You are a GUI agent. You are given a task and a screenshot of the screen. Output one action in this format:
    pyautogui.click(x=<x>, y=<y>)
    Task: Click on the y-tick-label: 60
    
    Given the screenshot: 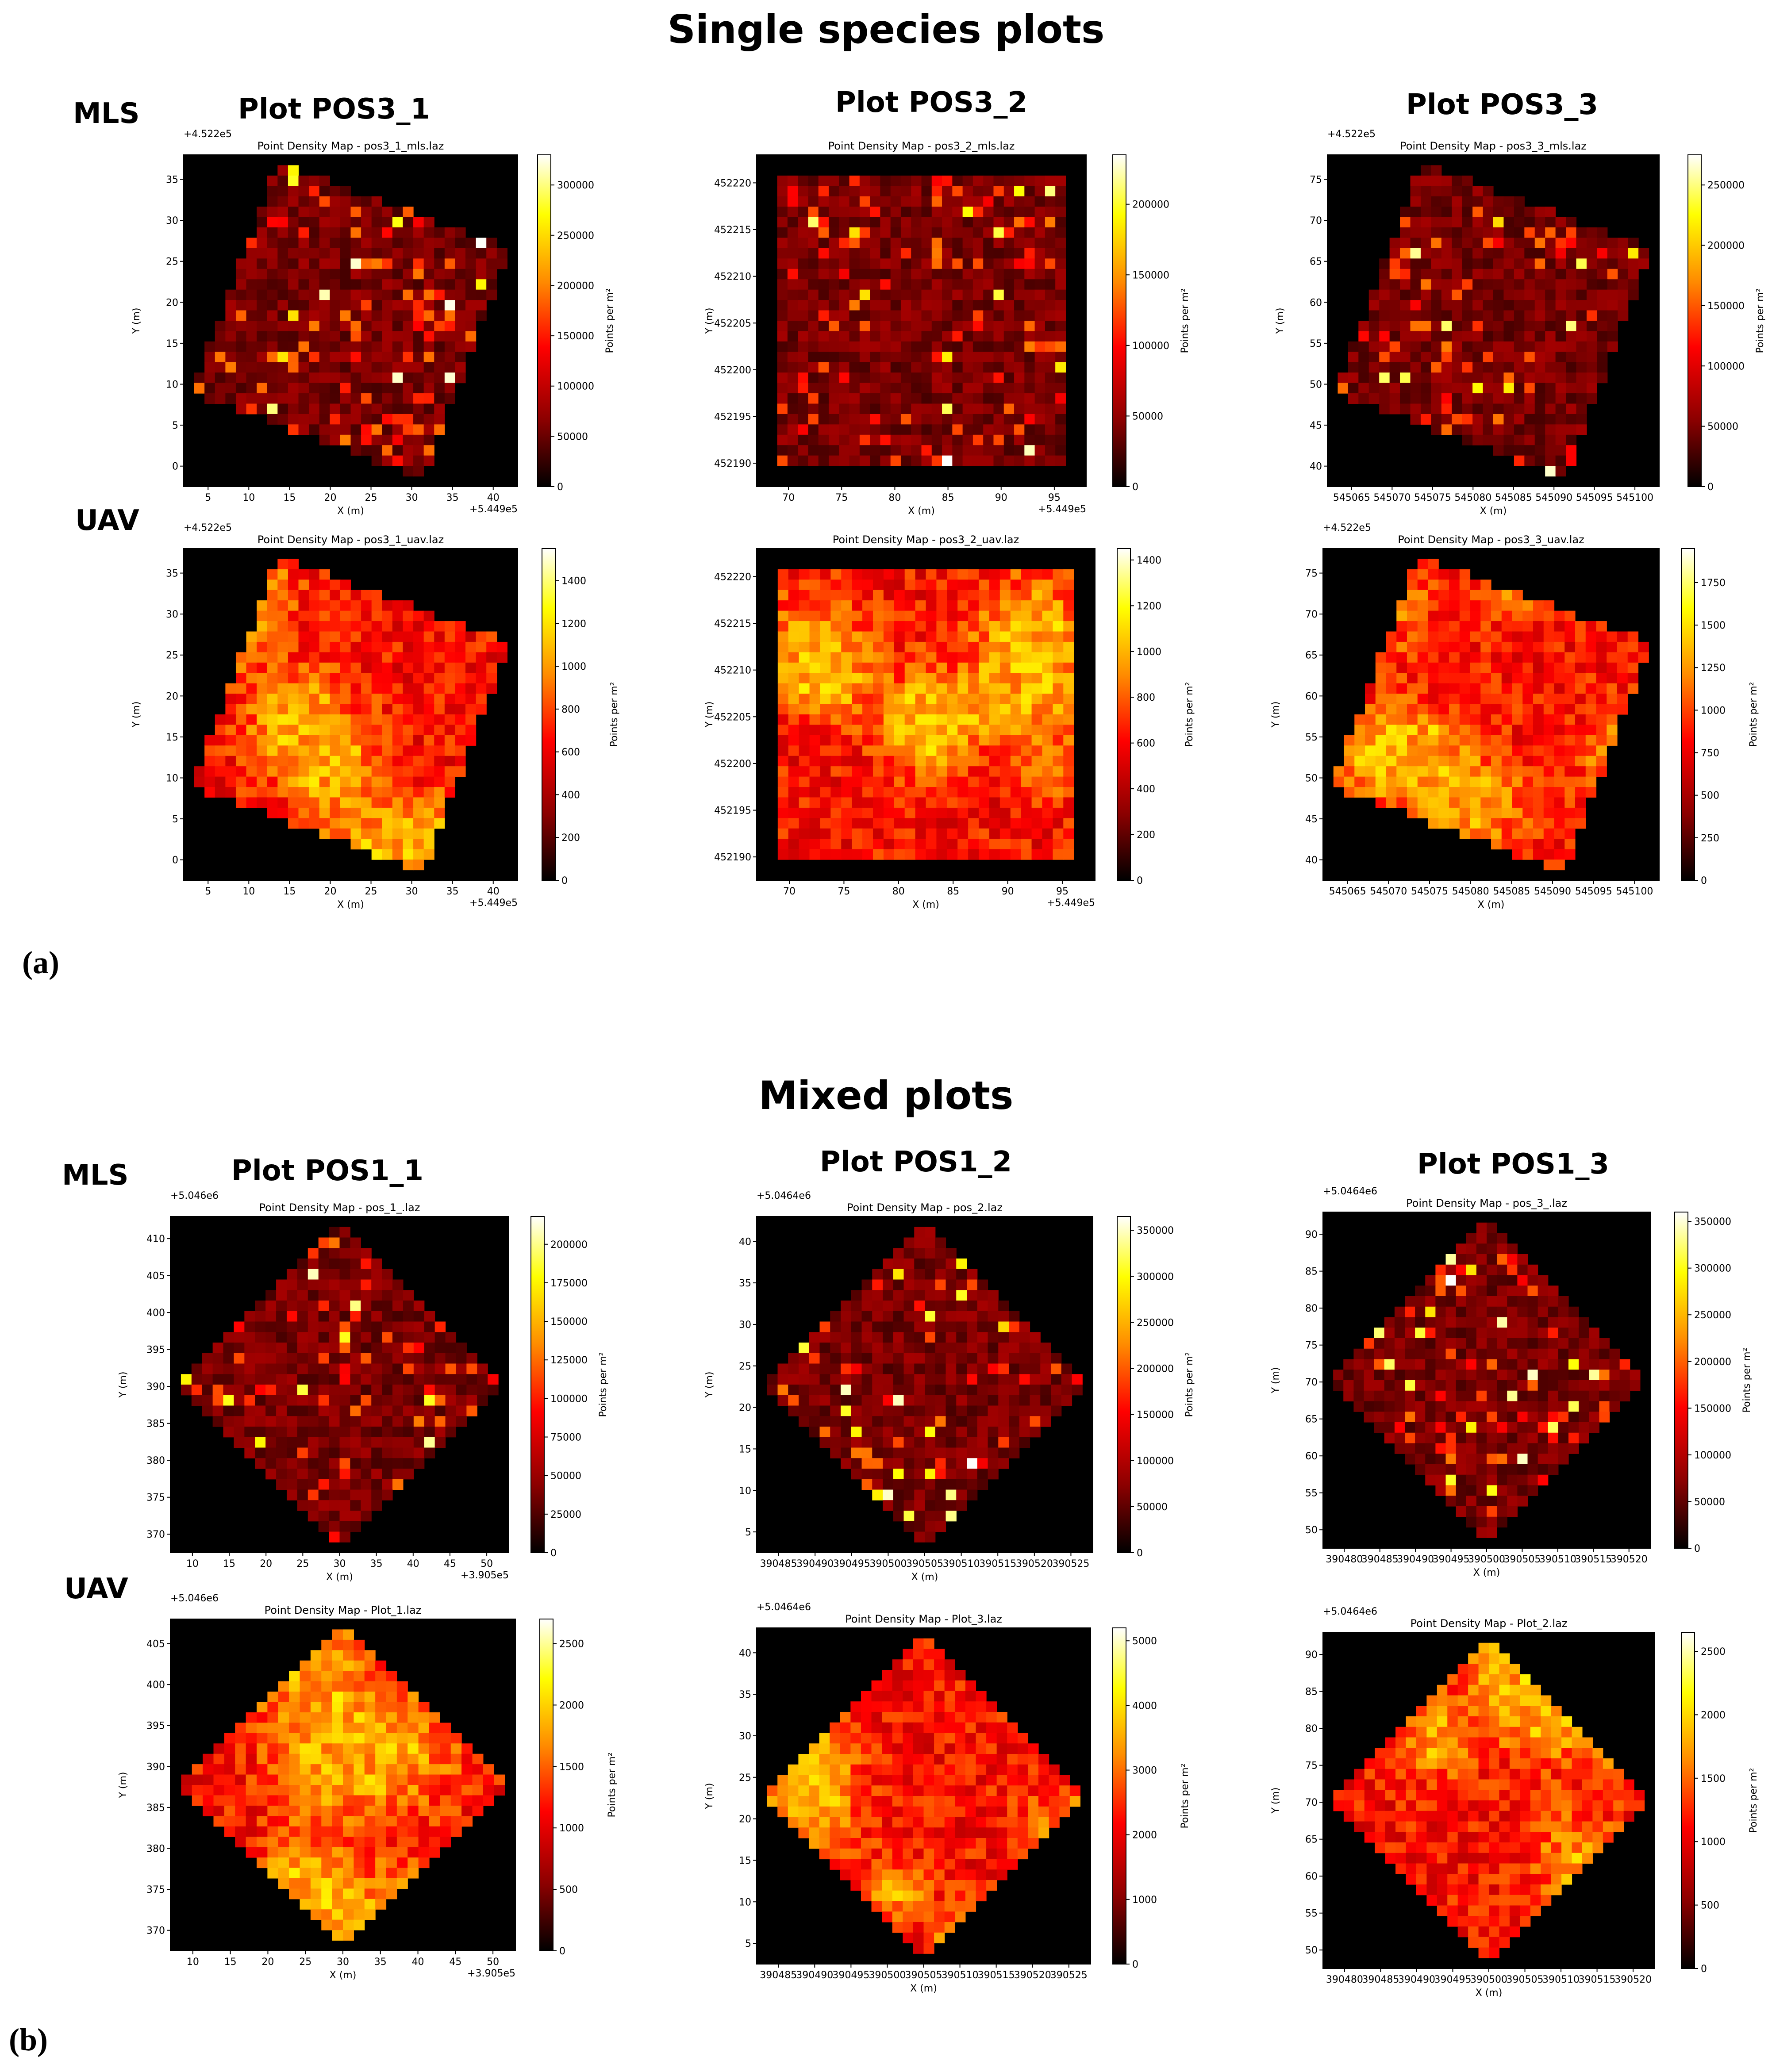 What is the action you would take?
    pyautogui.click(x=1316, y=302)
    